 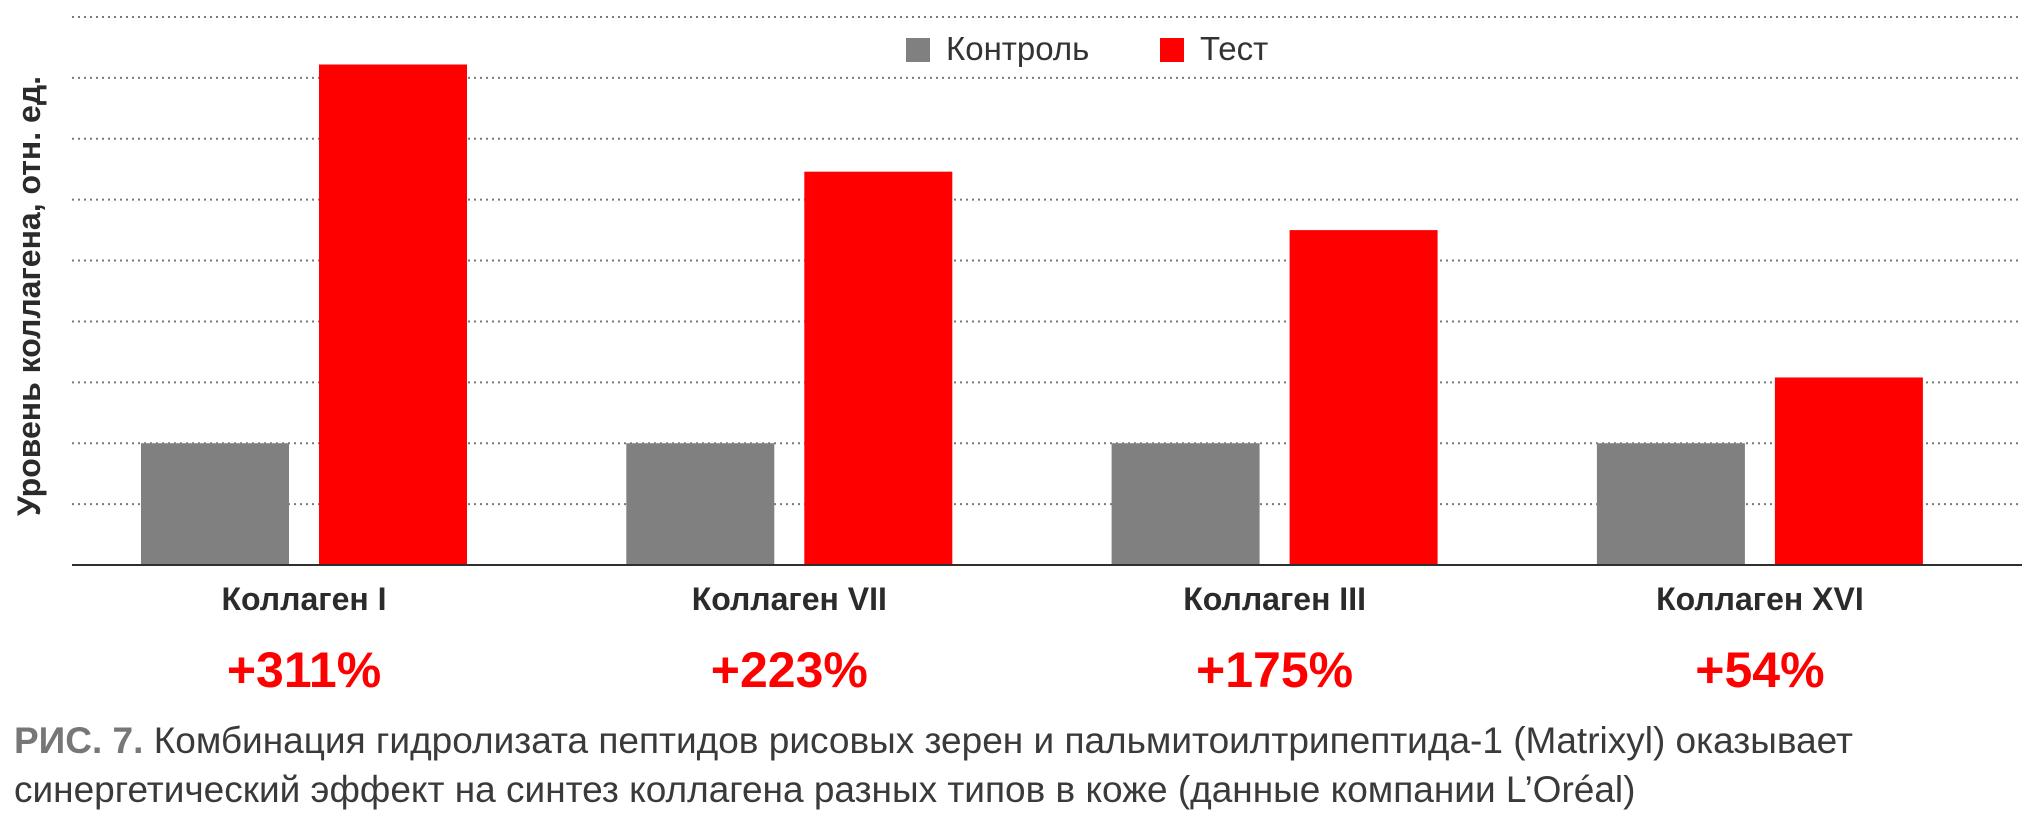 I want to click on percent-annotation: +175%, so click(x=1274, y=670).